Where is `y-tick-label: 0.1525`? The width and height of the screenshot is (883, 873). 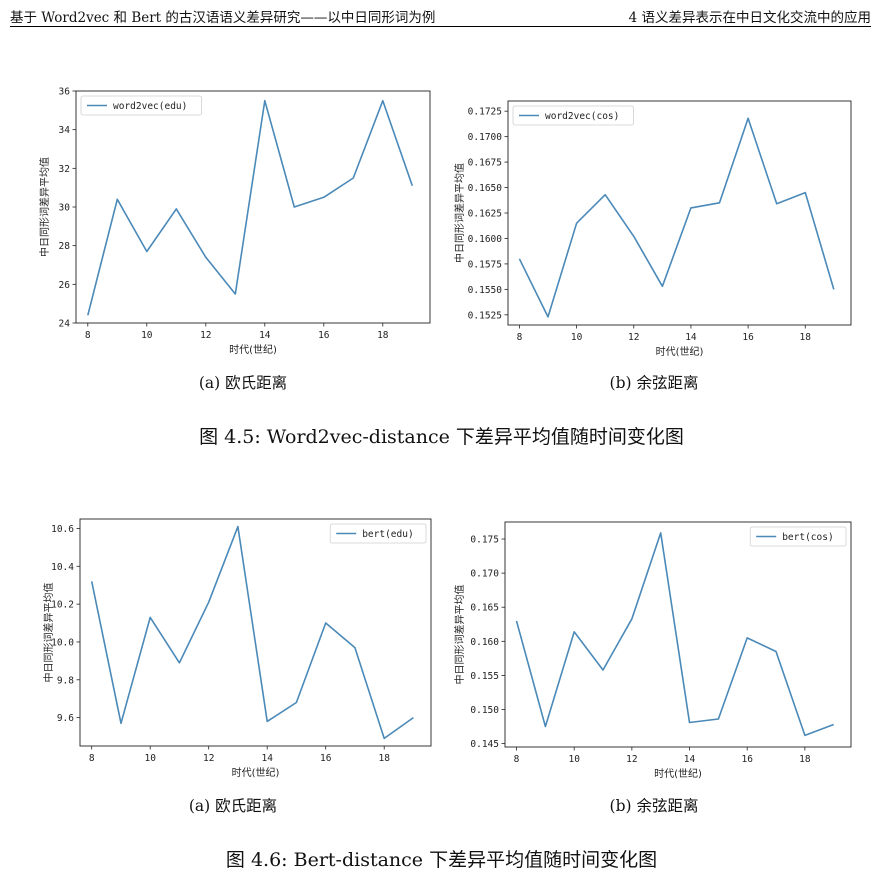
y-tick-label: 0.1525 is located at coordinates (485, 315).